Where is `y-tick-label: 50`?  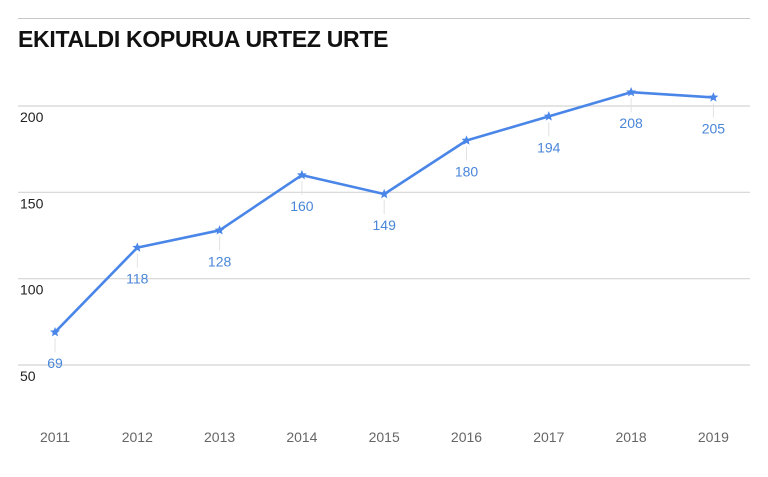
y-tick-label: 50 is located at coordinates (28, 376).